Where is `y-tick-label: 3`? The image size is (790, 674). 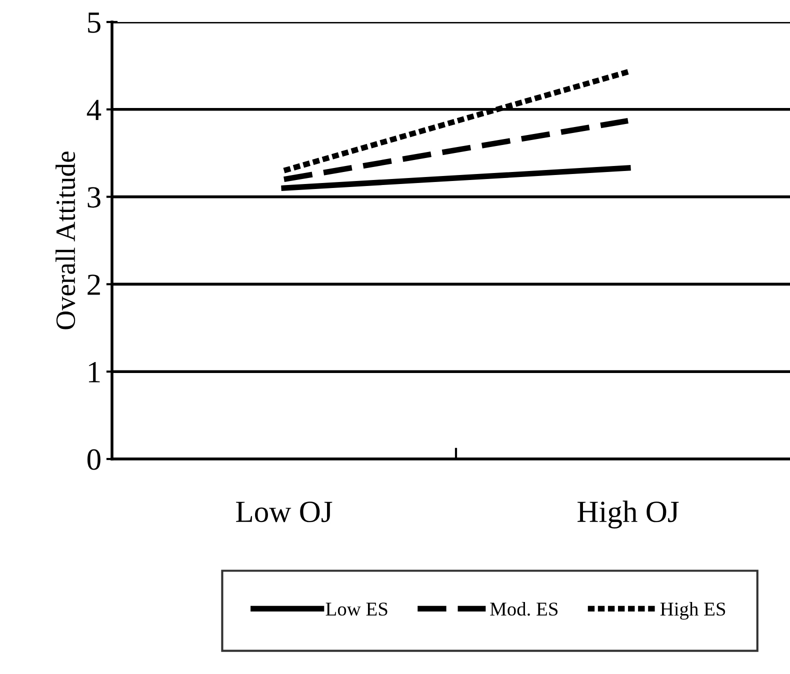 y-tick-label: 3 is located at coordinates (94, 197).